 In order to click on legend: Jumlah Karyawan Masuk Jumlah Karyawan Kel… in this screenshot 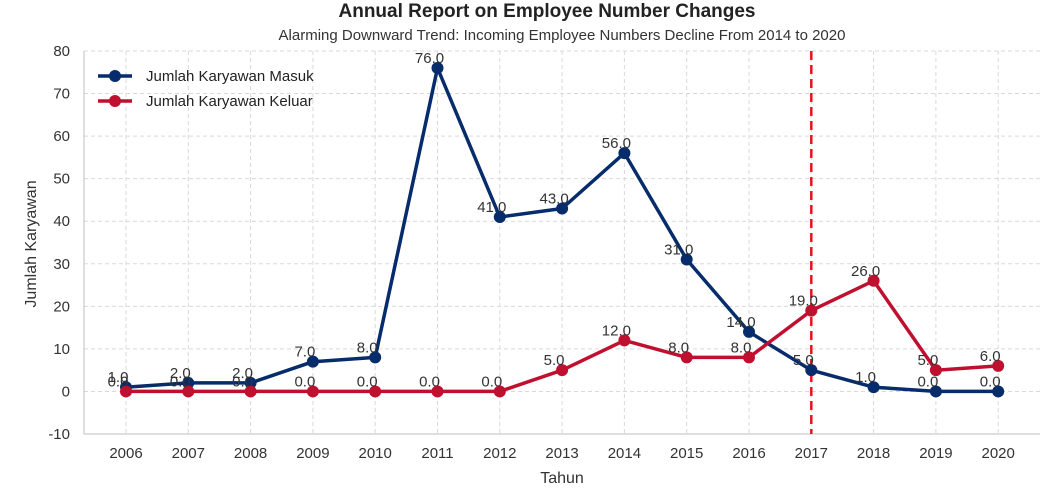, I will do `click(206, 89)`.